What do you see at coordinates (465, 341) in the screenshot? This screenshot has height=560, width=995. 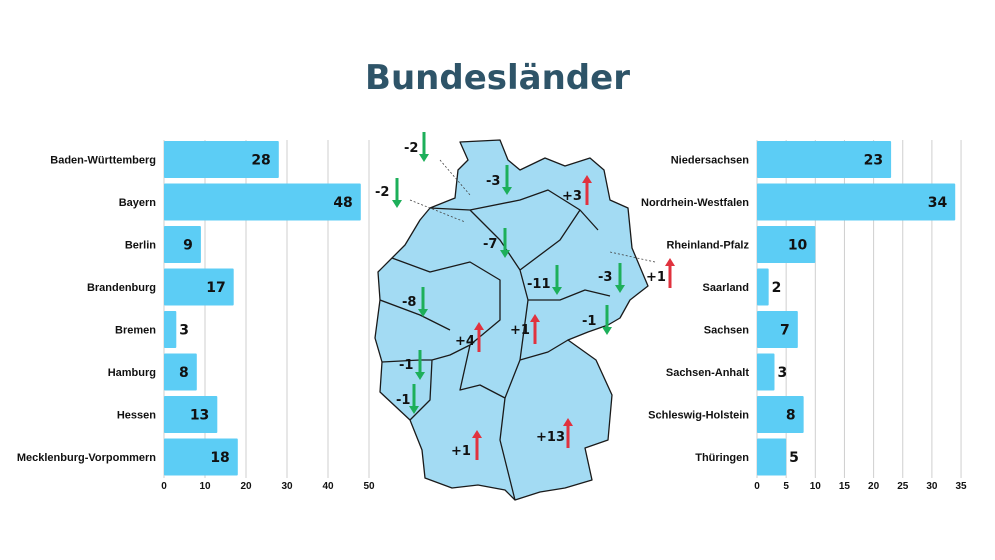 I see `change-label: +4` at bounding box center [465, 341].